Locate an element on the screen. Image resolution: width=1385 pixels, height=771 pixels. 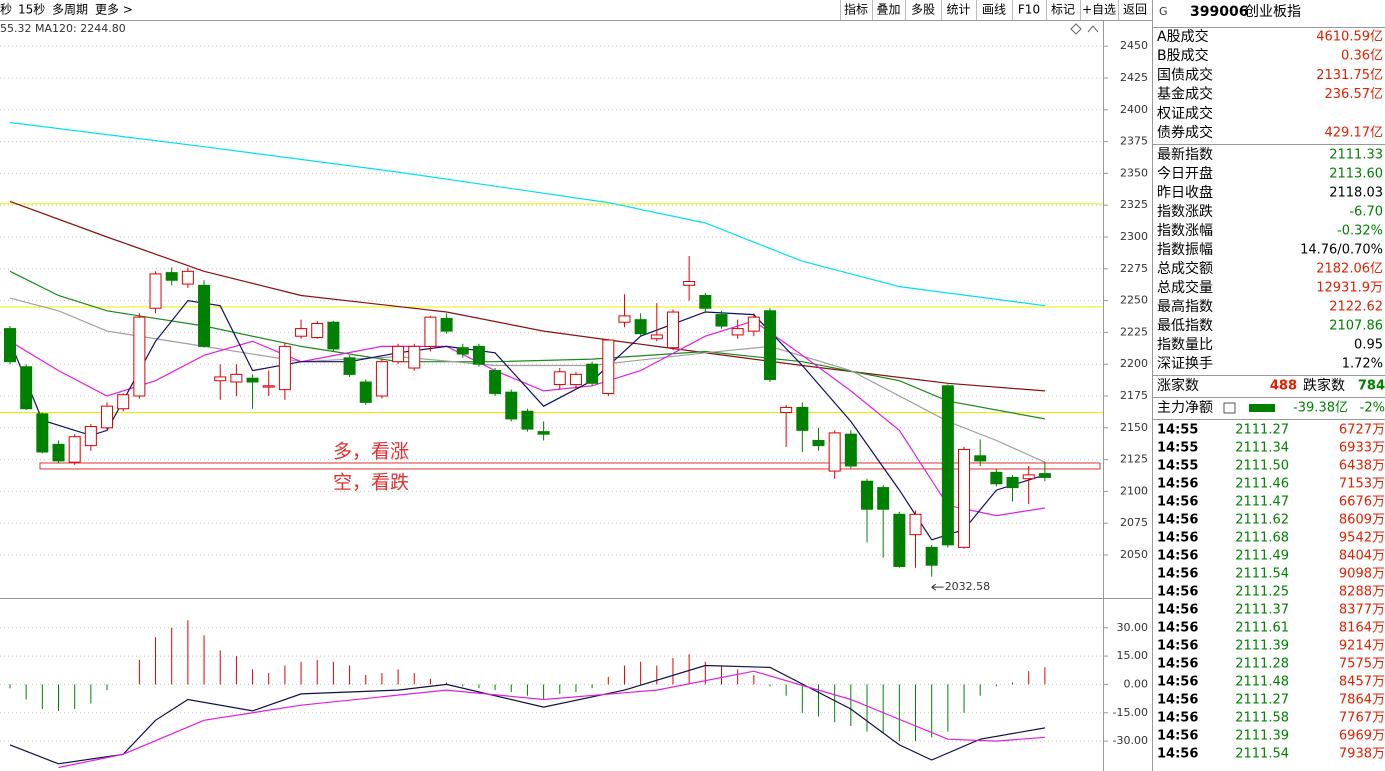
toolbar-item: 15秒 is located at coordinates (31, 10).